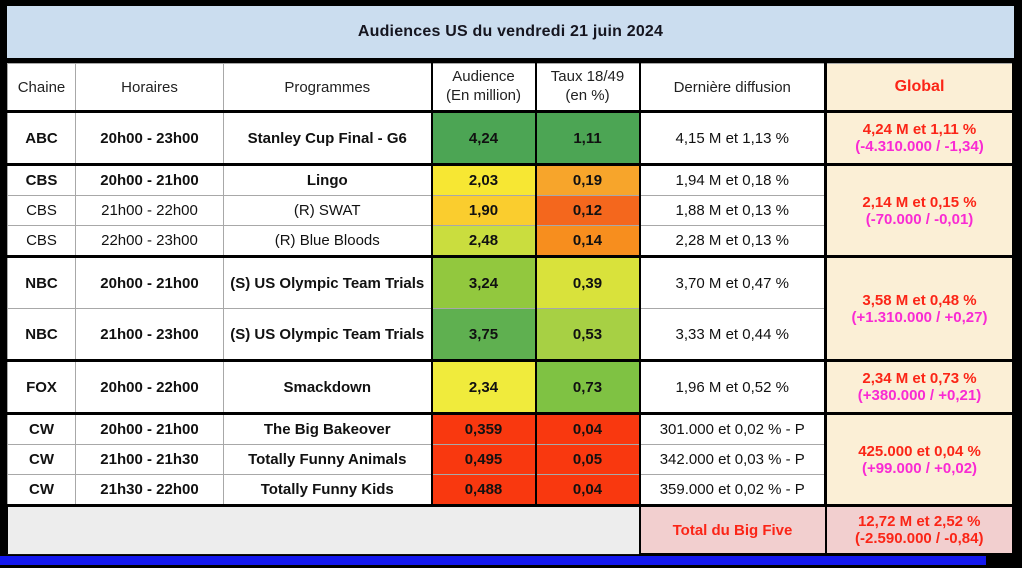  Describe the element at coordinates (149, 241) in the screenshot. I see `time-slot-cell: 22h00 - 23h00` at that location.